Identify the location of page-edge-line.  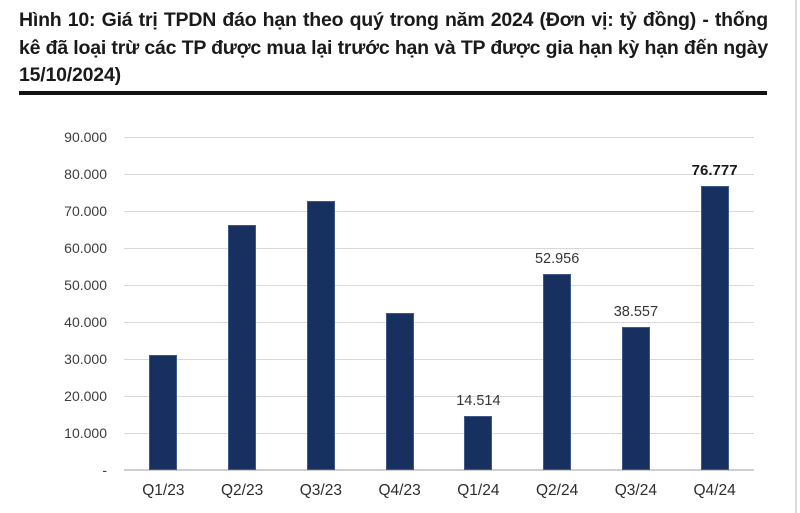
(796, 256).